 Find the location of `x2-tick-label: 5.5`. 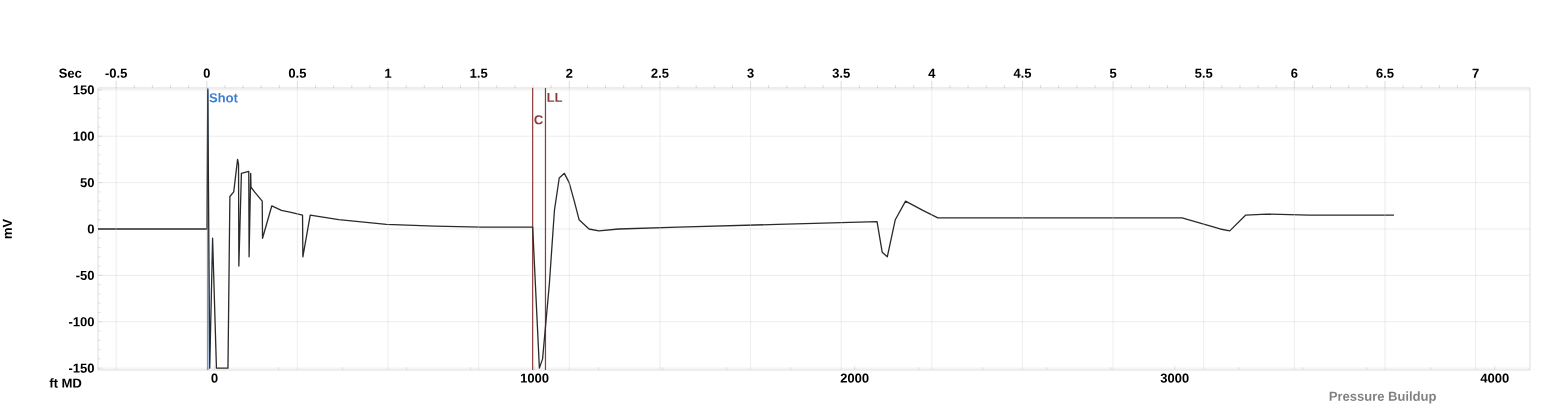

x2-tick-label: 5.5 is located at coordinates (1204, 73).